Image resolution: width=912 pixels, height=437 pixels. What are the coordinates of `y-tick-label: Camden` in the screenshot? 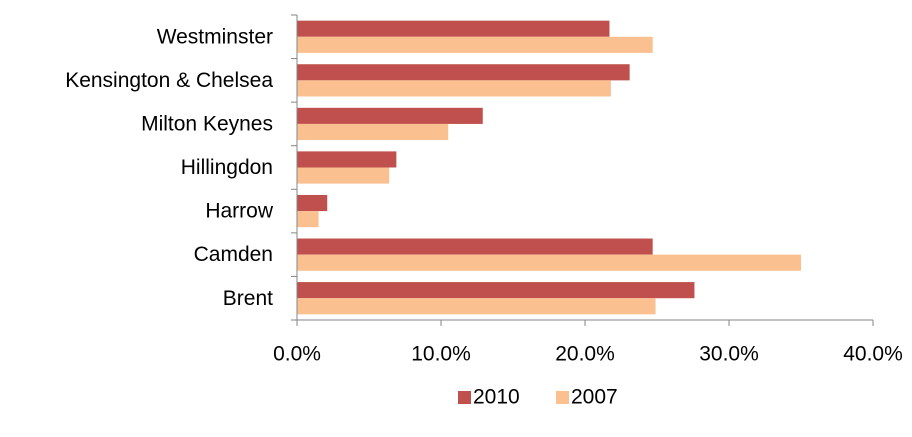 It's located at (233, 254).